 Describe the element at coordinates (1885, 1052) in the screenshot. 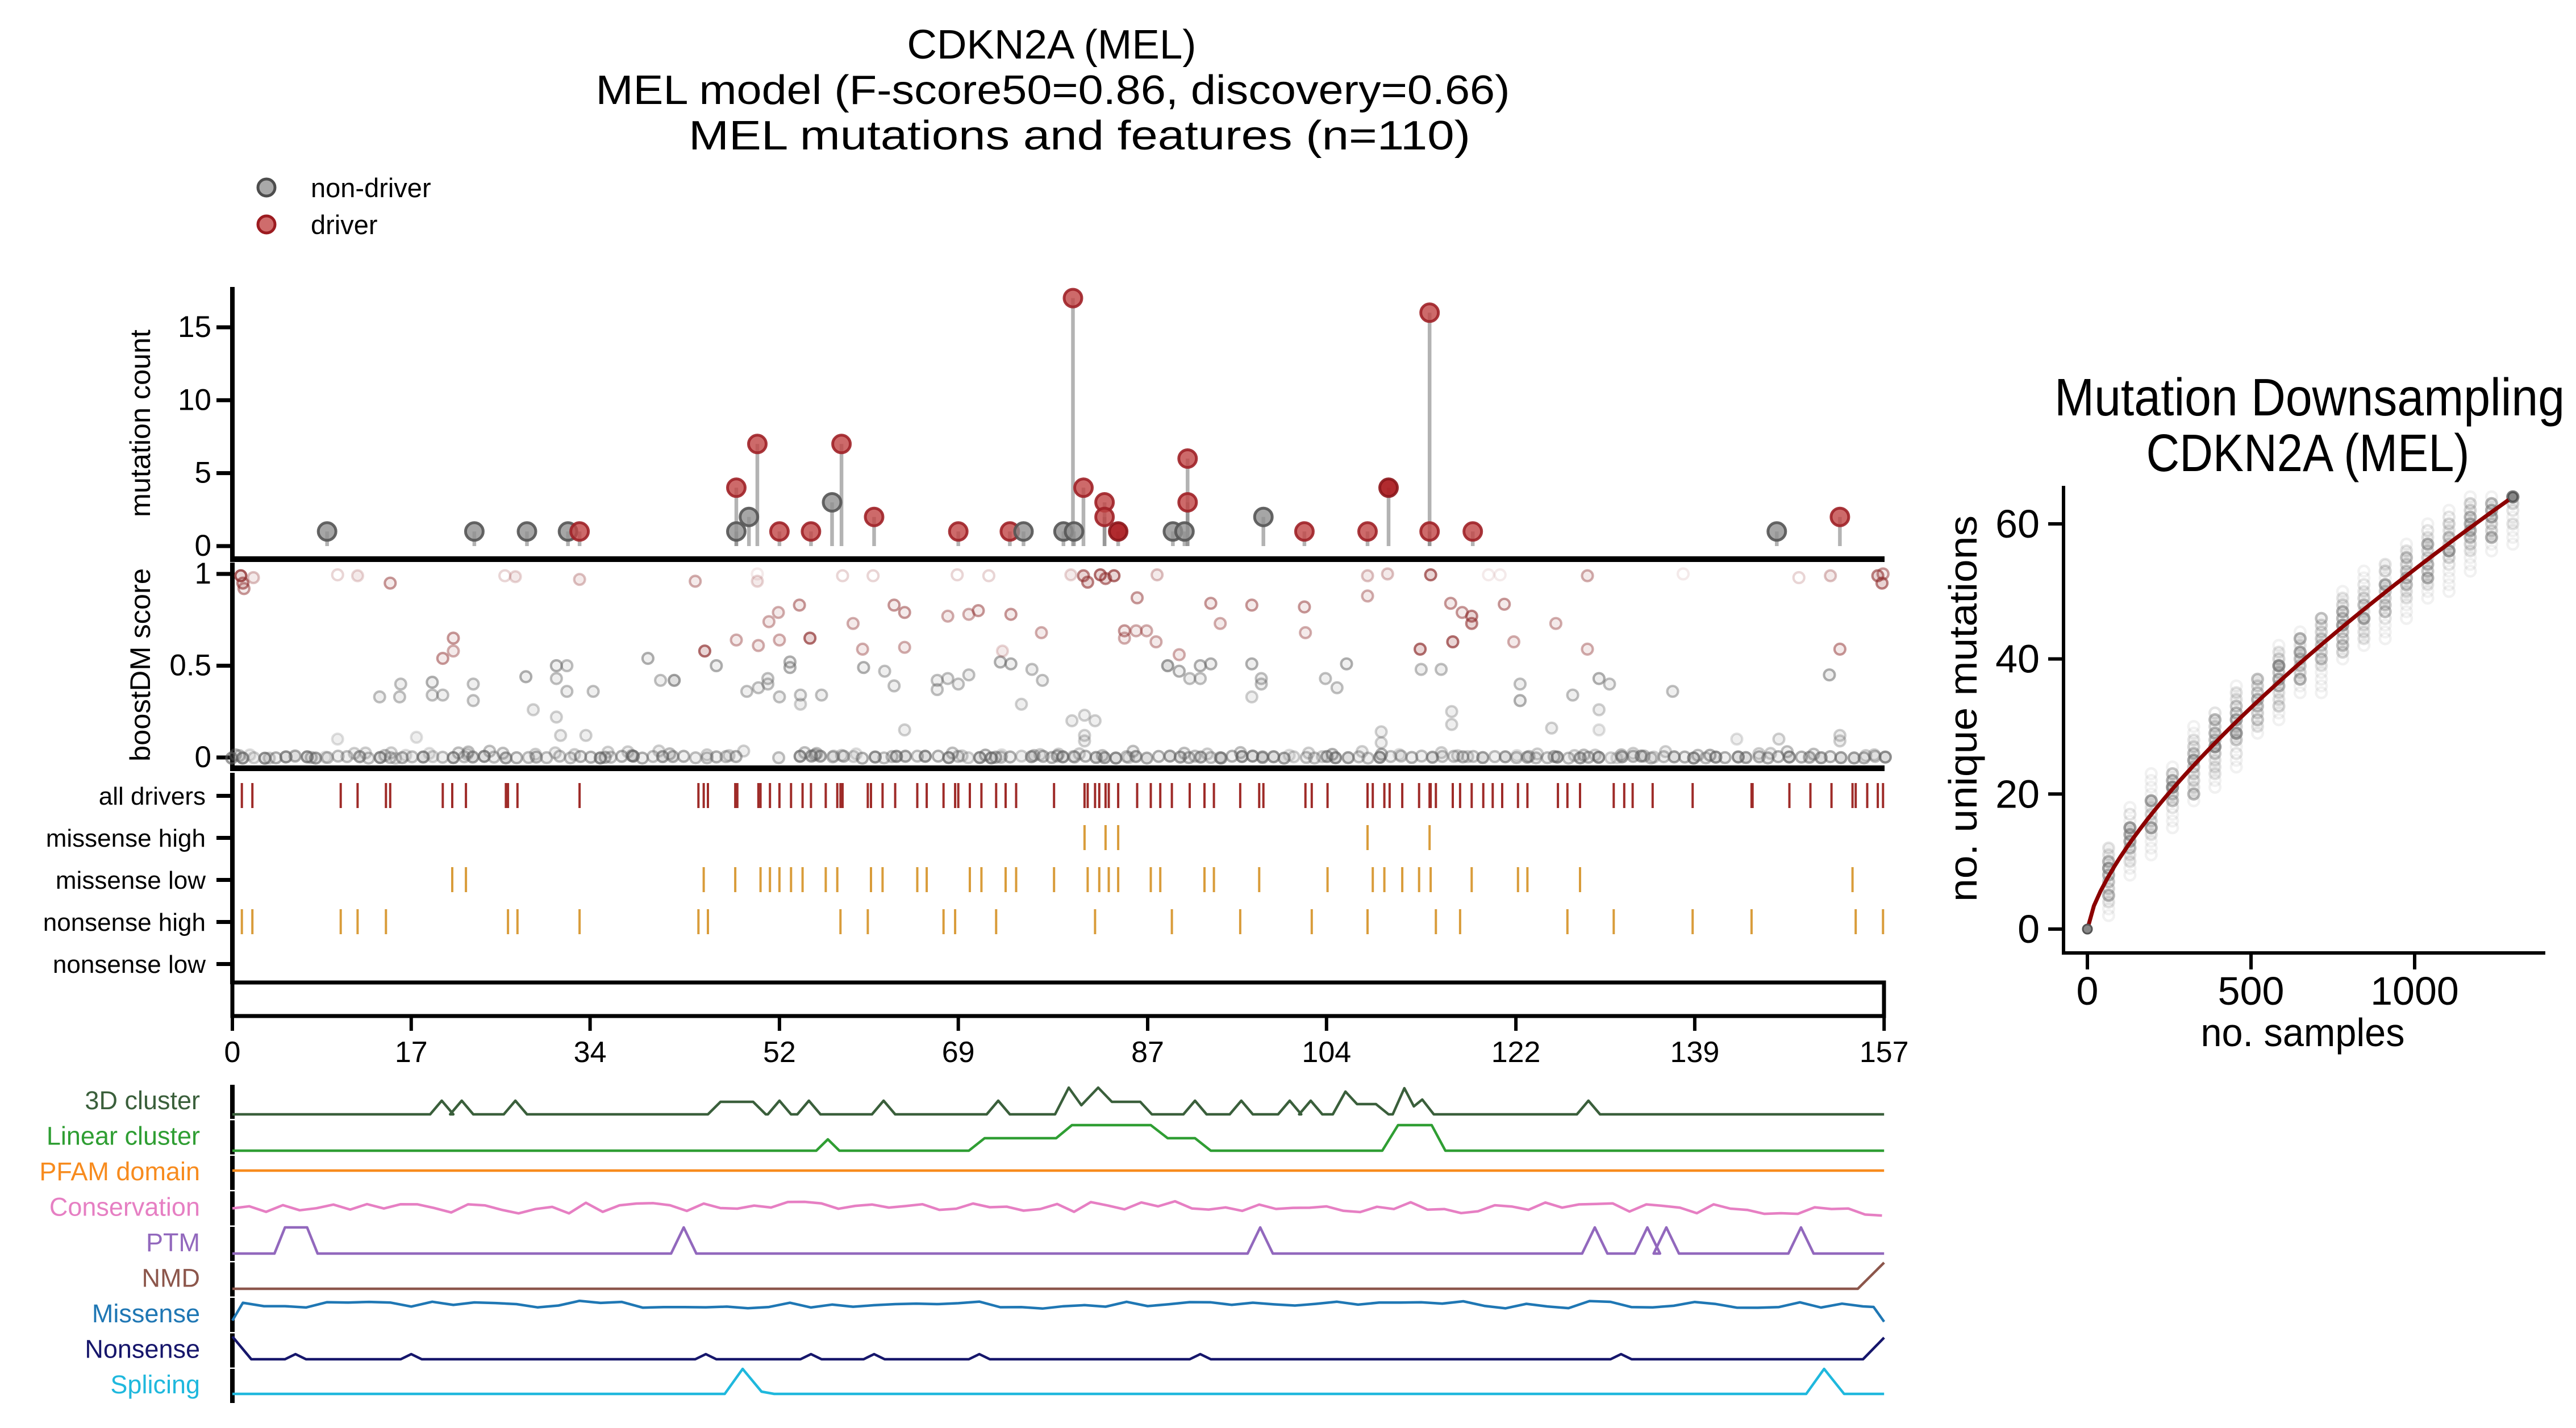

I see `svg-text: 157` at that location.